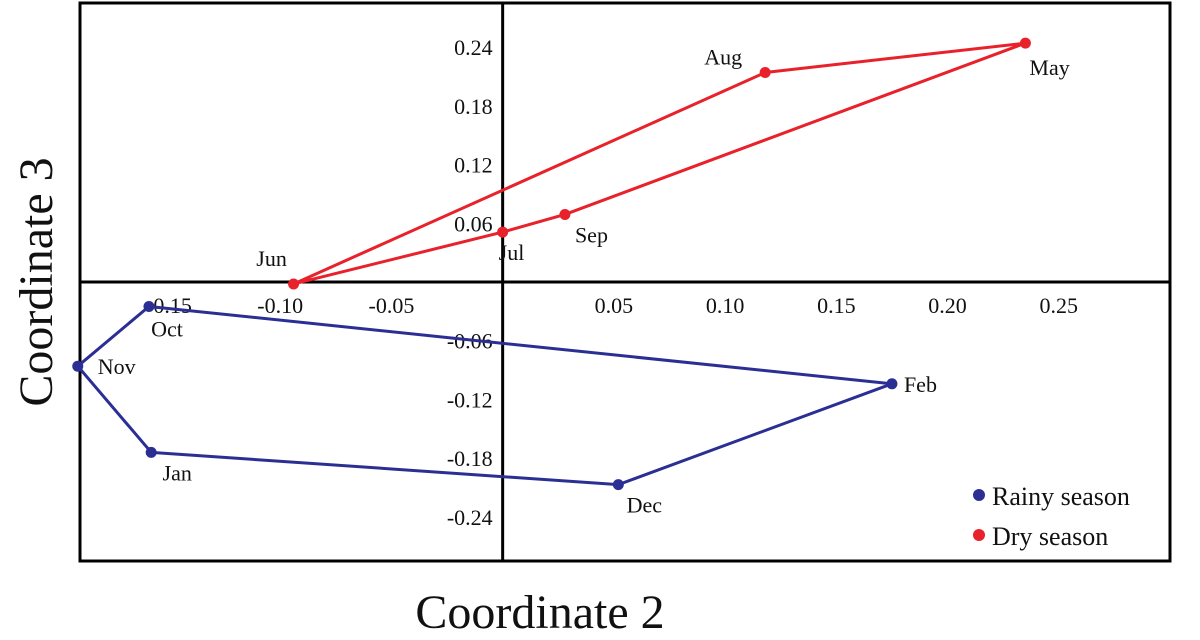 The height and width of the screenshot is (640, 1200). What do you see at coordinates (294, 284) in the screenshot?
I see `data-point-jun` at bounding box center [294, 284].